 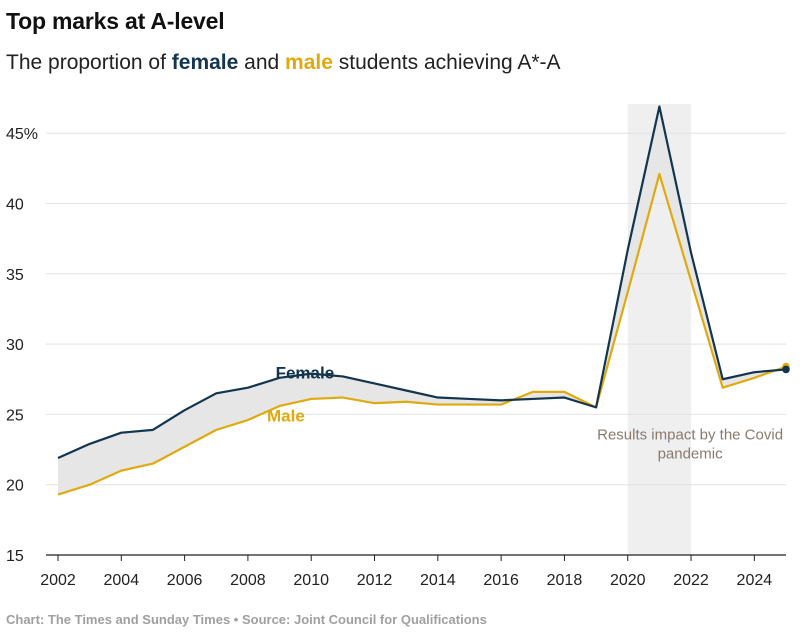 What do you see at coordinates (89, 62) in the screenshot?
I see `subtitle-prefix: The proportion of` at bounding box center [89, 62].